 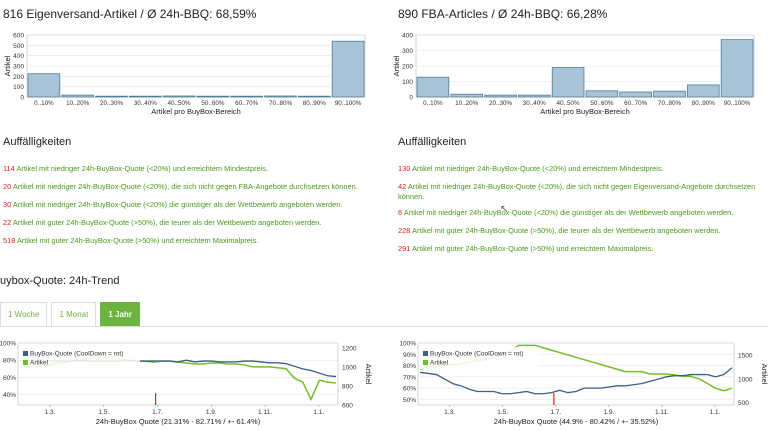 I want to click on note-count: 20, so click(x=7, y=186).